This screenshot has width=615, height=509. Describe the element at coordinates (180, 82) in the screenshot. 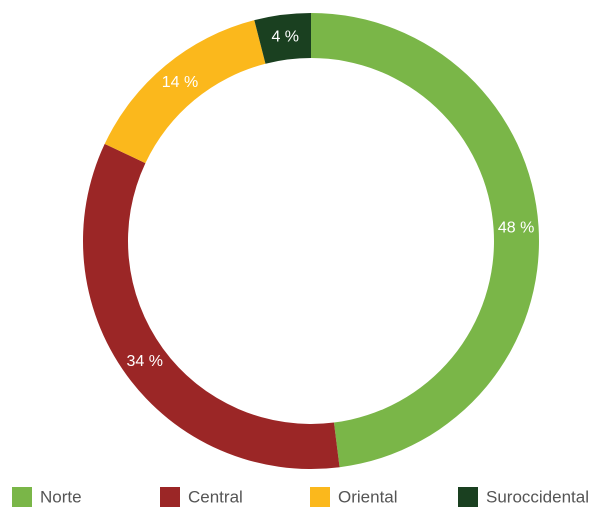

I see `data-label: 14 %` at that location.